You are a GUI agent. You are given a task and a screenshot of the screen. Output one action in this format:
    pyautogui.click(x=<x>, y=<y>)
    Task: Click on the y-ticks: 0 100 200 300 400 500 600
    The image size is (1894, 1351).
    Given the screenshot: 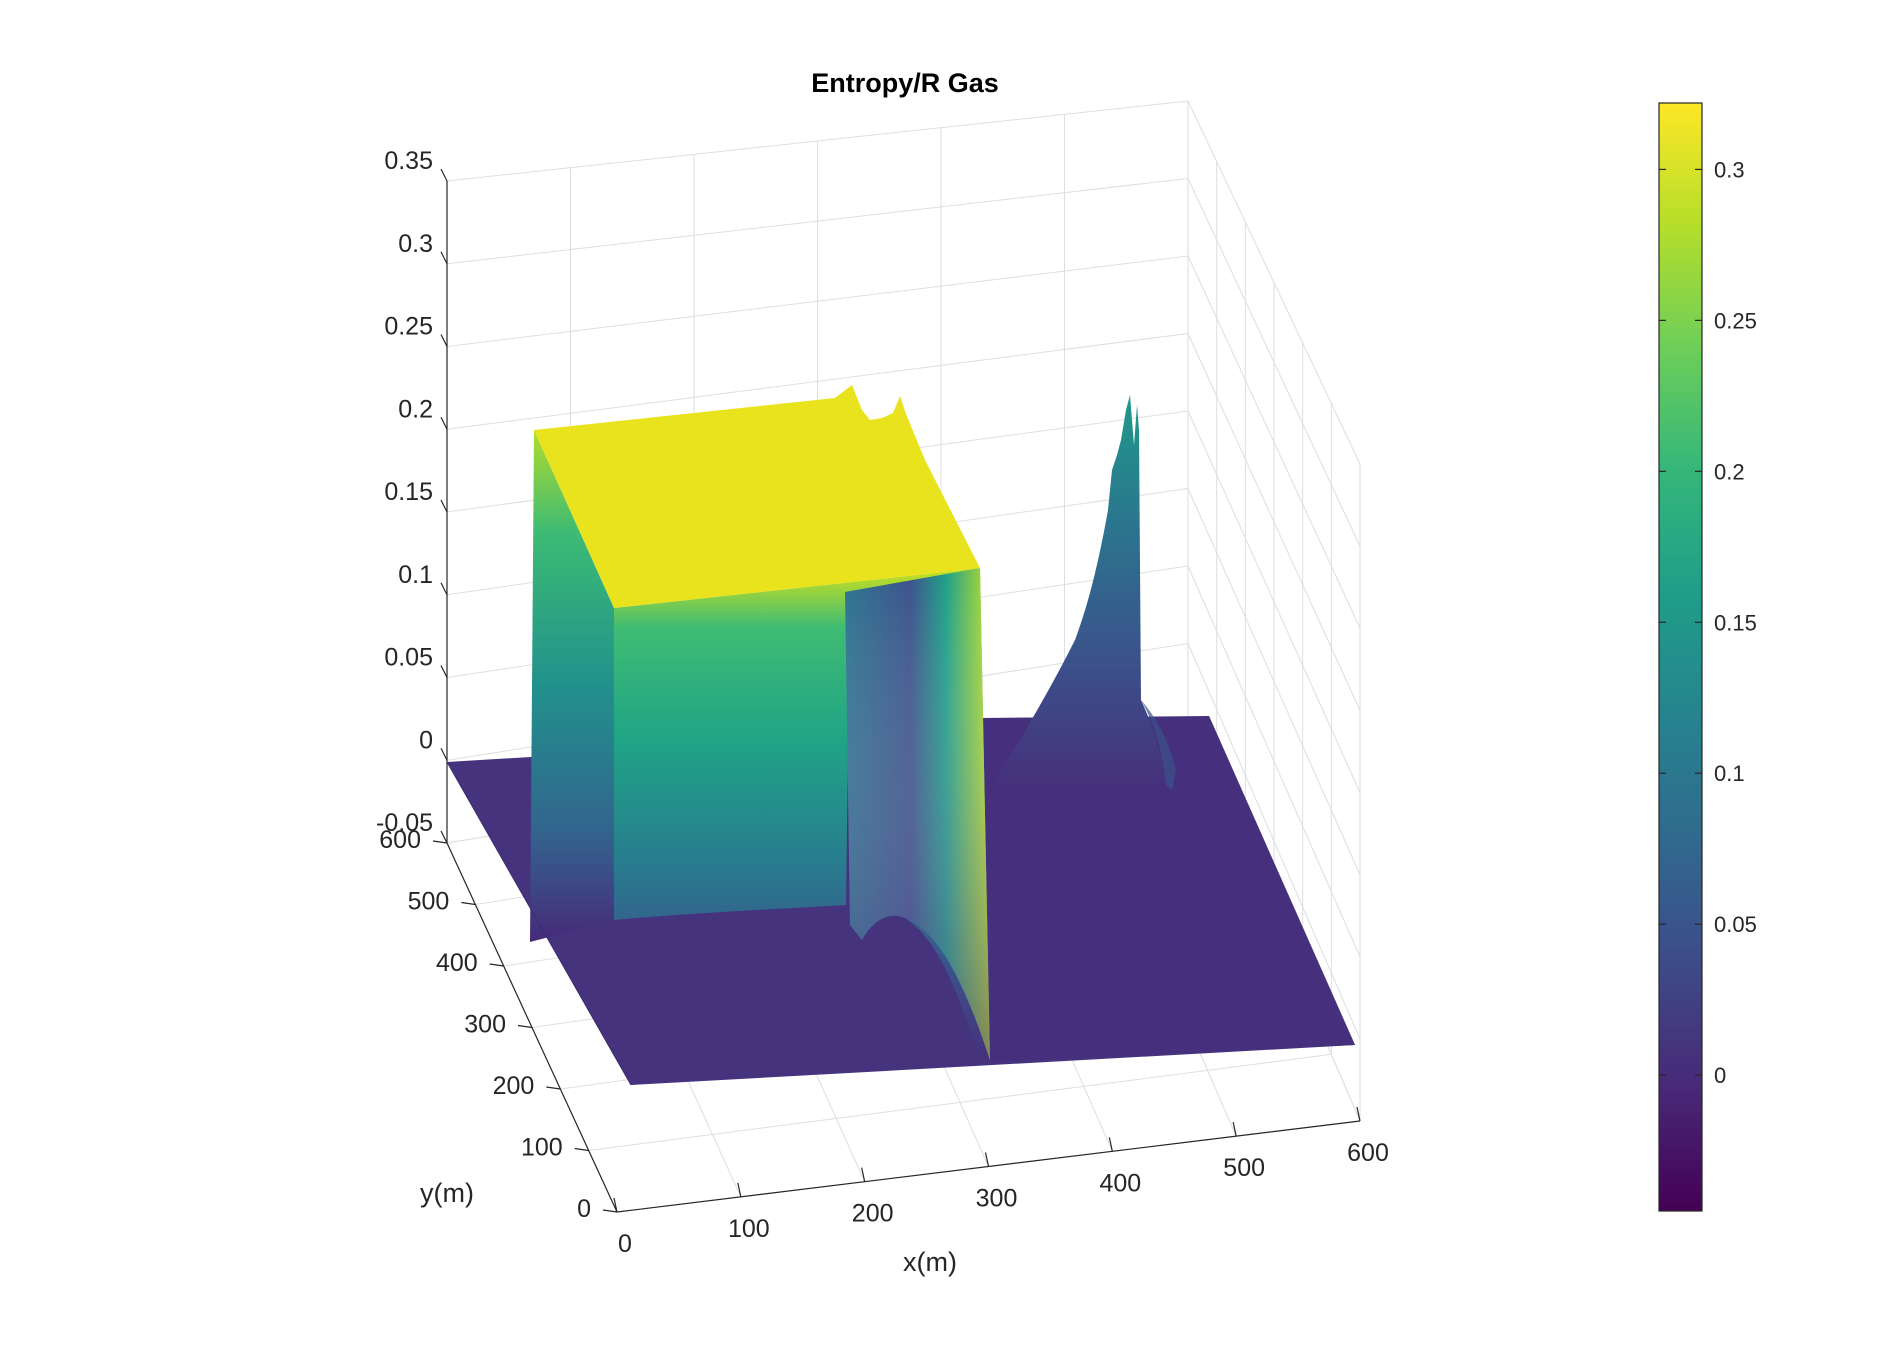 What is the action you would take?
    pyautogui.click(x=498, y=1024)
    